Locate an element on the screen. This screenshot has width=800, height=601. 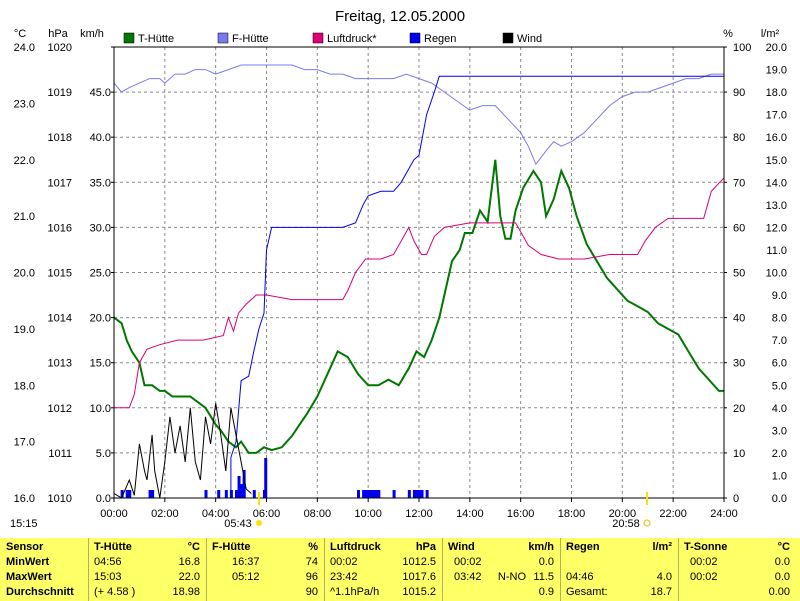
pressure-tick-label: 1018 is located at coordinates (60, 138).